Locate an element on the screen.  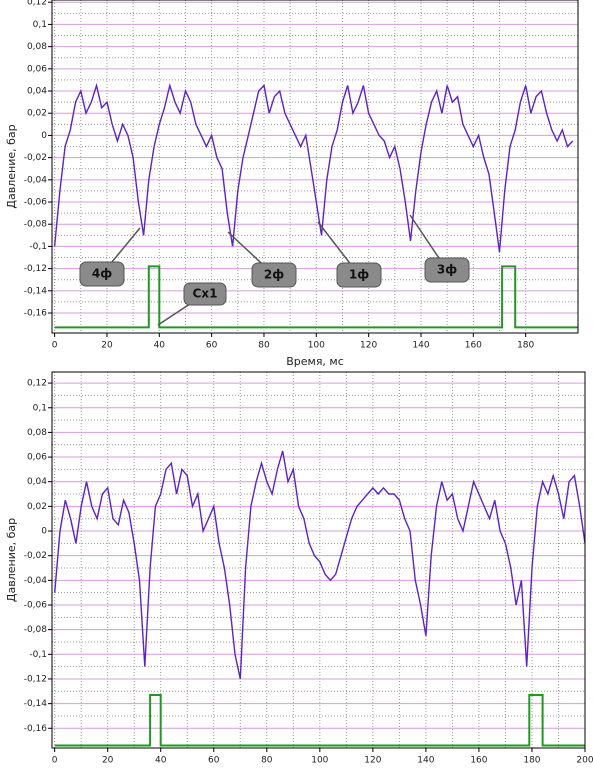
callout-label: 3ф is located at coordinates (447, 270).